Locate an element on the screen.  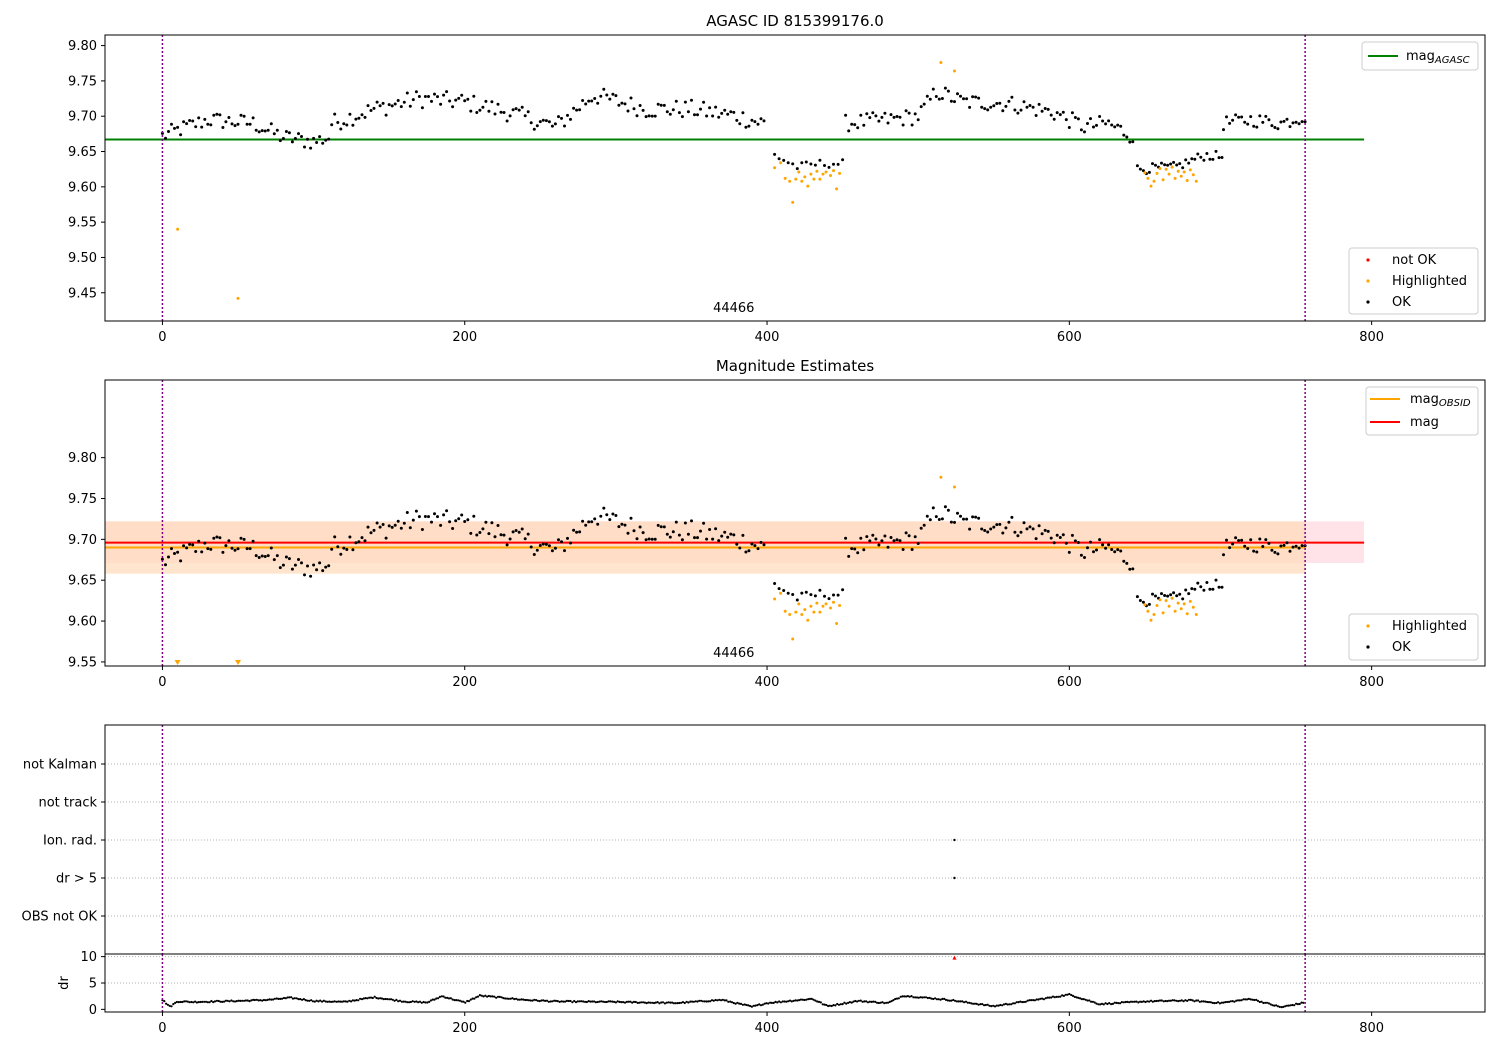
x-tick-label: 400 is located at coordinates (767, 337).